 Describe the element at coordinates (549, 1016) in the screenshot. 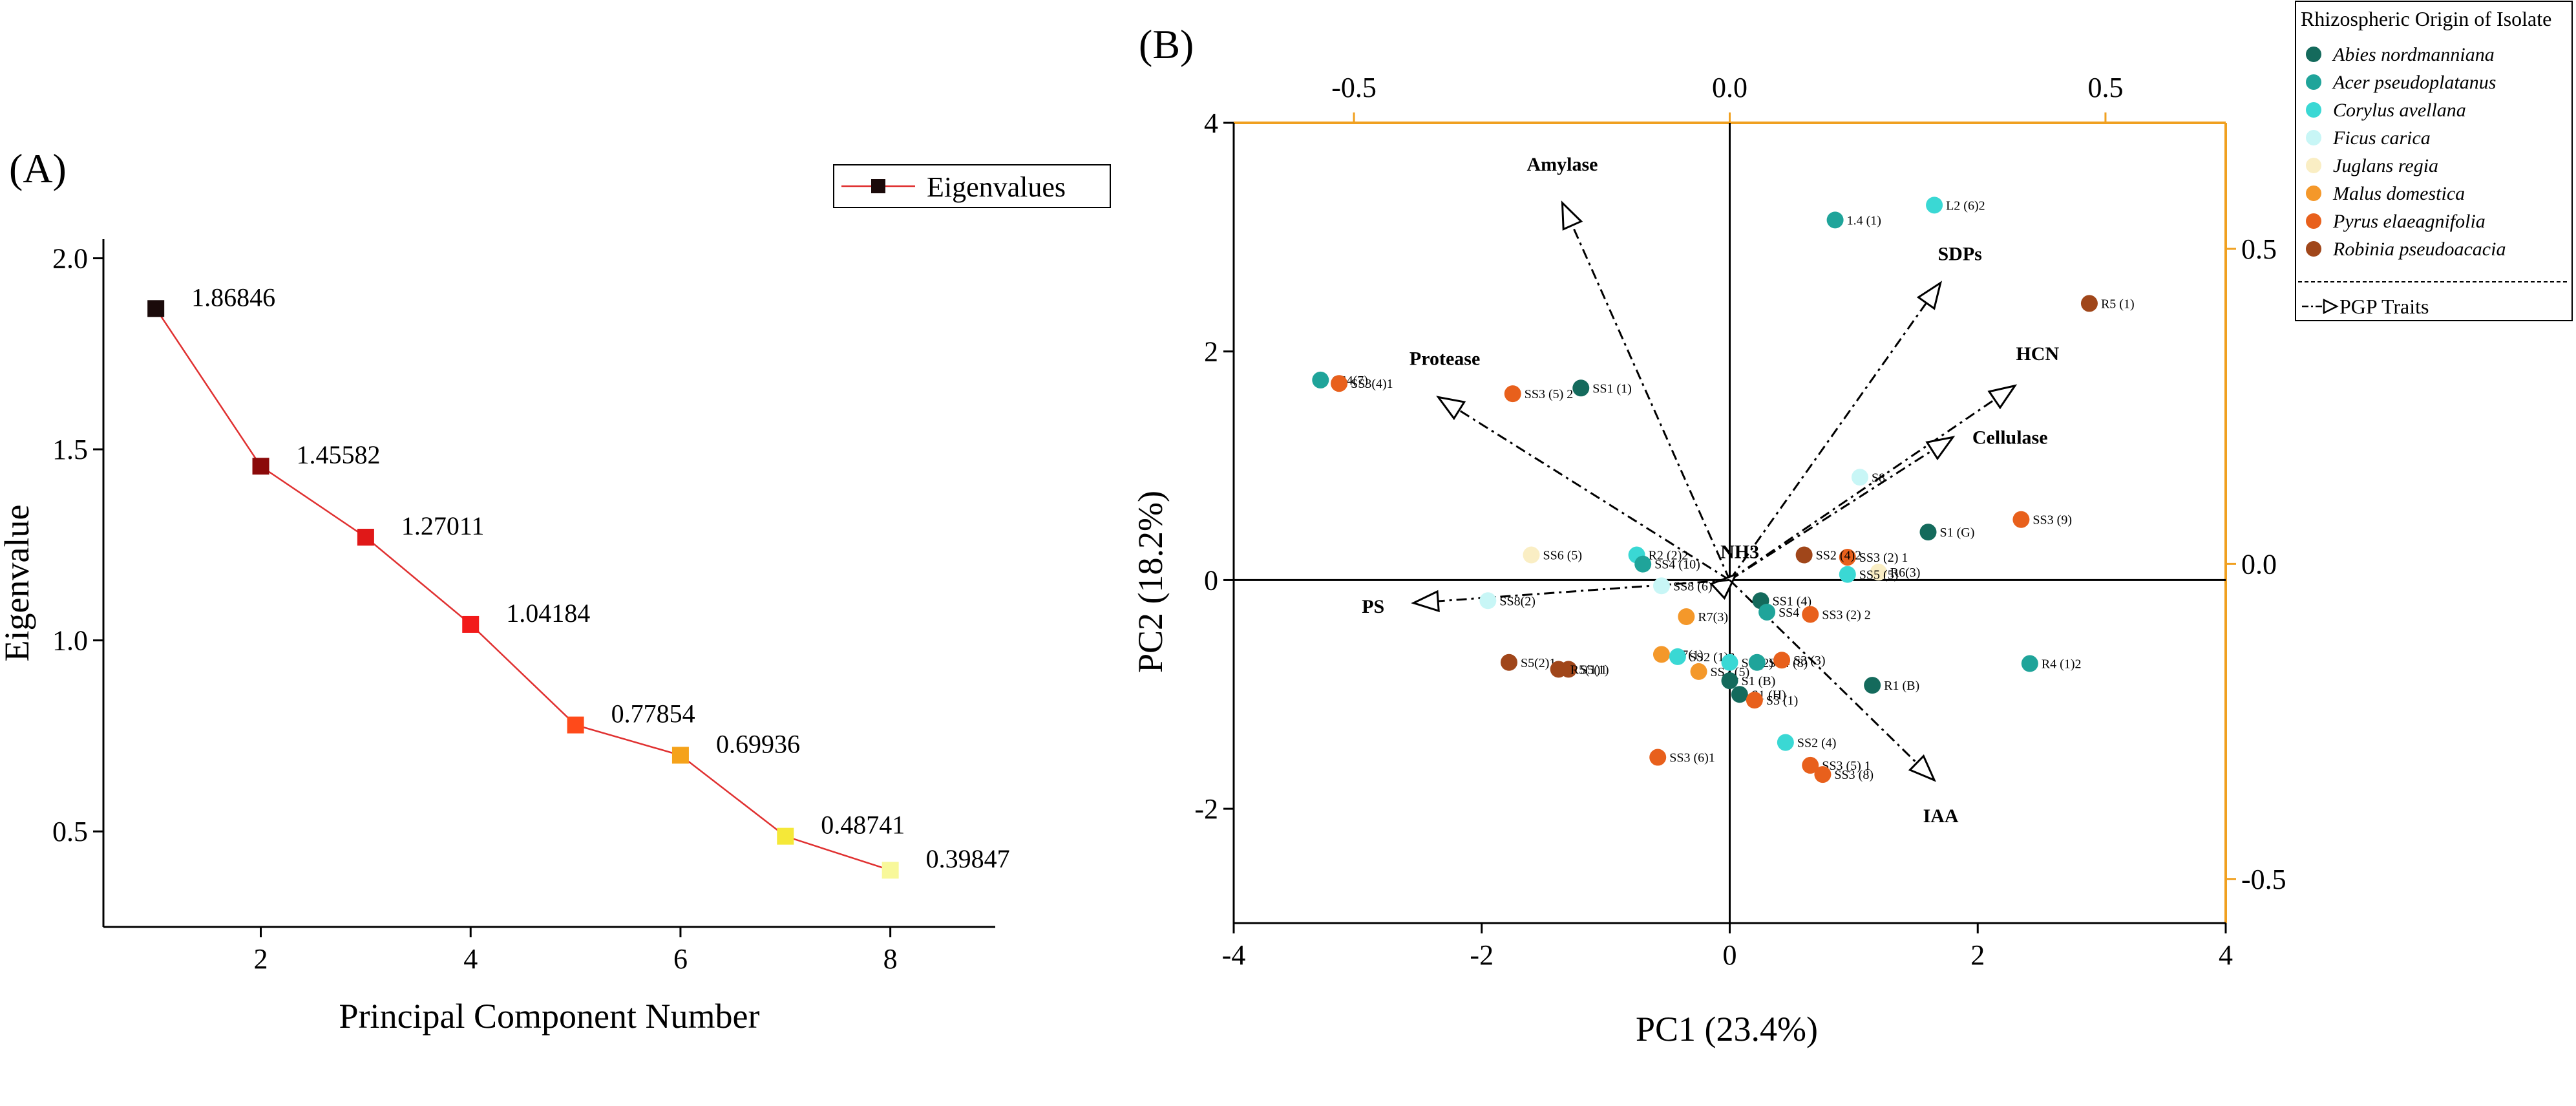

I see `scree-x-title: Principal Component Number` at that location.